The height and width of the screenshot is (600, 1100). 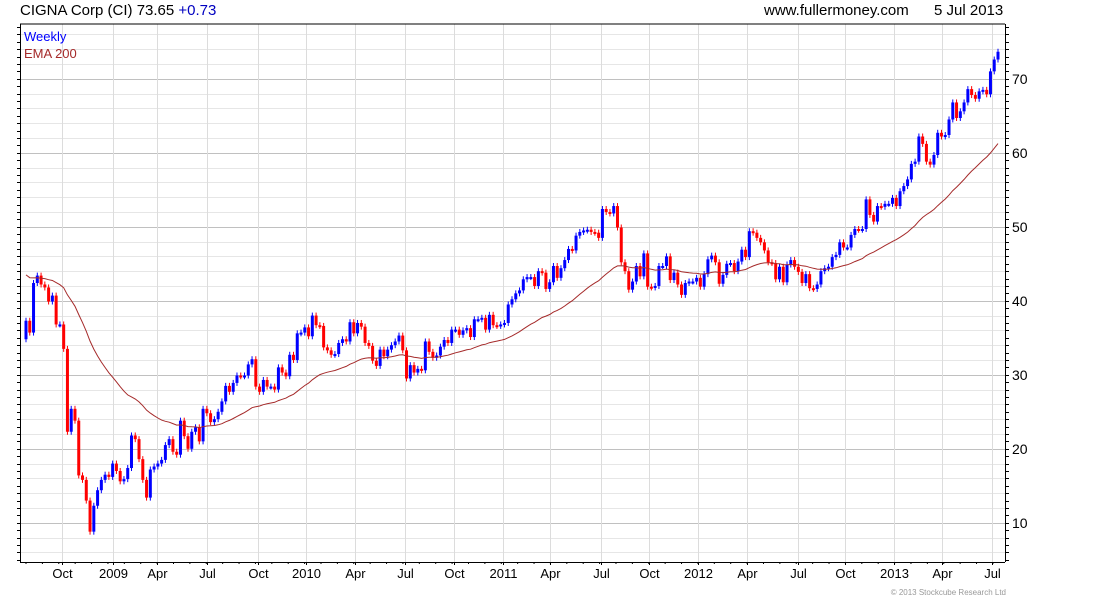 What do you see at coordinates (1020, 227) in the screenshot?
I see `y-tick-label: 50` at bounding box center [1020, 227].